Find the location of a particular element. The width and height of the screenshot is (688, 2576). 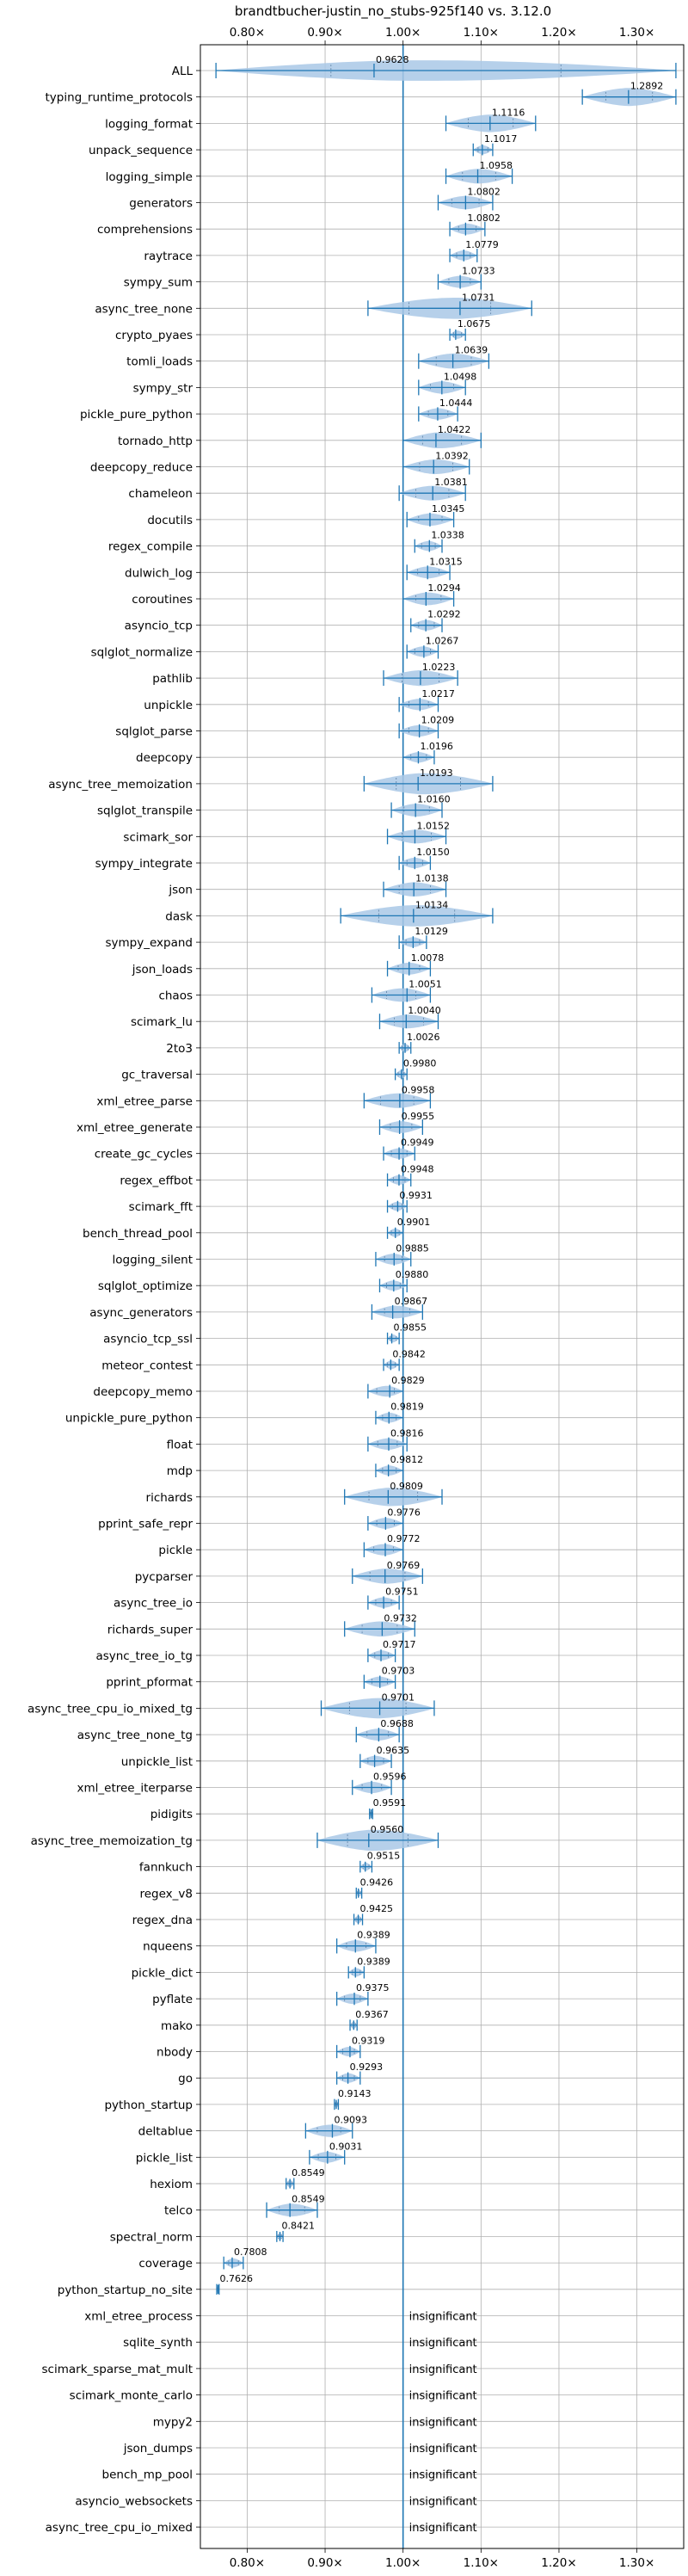

value-label: 1.0292 is located at coordinates (444, 615).